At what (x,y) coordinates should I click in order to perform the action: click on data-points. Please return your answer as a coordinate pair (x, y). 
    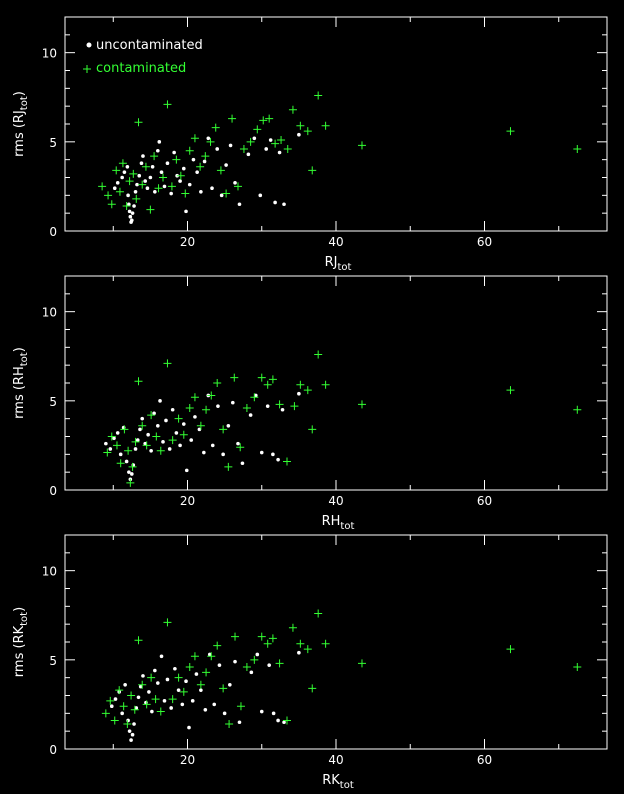
    Looking at the image, I should click on (341, 675).